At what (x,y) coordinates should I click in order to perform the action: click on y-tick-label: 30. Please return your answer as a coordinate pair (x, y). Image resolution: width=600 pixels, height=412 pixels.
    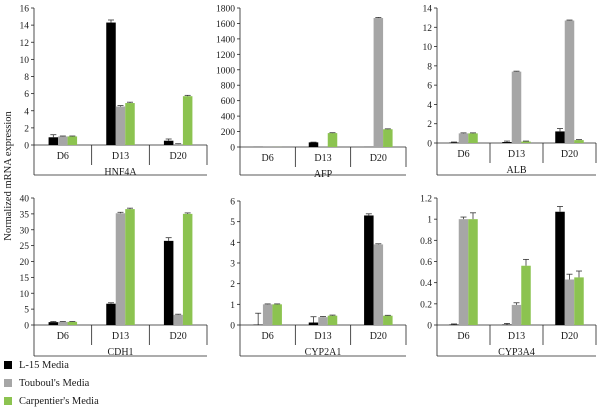
    Looking at the image, I should click on (25, 231).